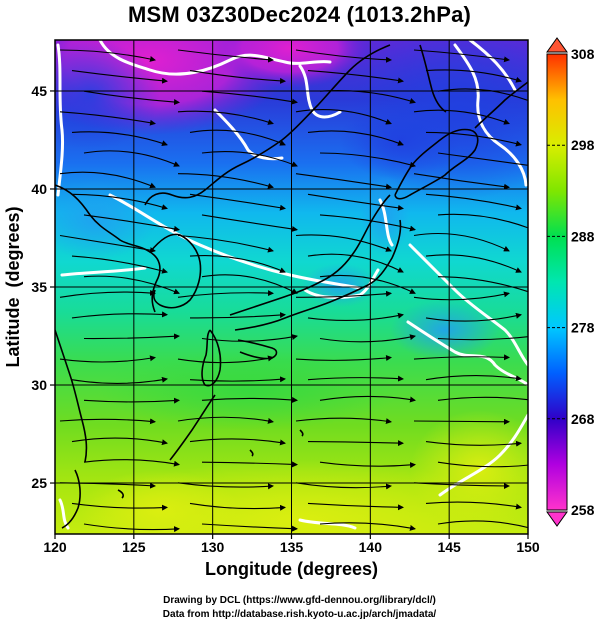  I want to click on y-tick-label: 35, so click(39, 287).